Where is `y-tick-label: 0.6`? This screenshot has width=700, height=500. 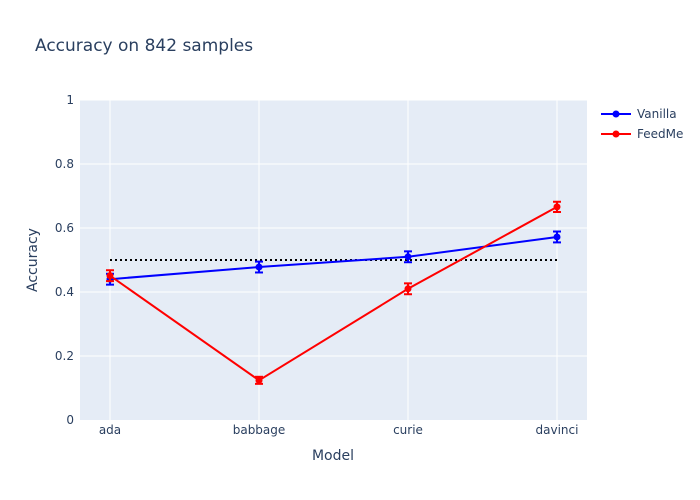
y-tick-label: 0.6 is located at coordinates (64, 228).